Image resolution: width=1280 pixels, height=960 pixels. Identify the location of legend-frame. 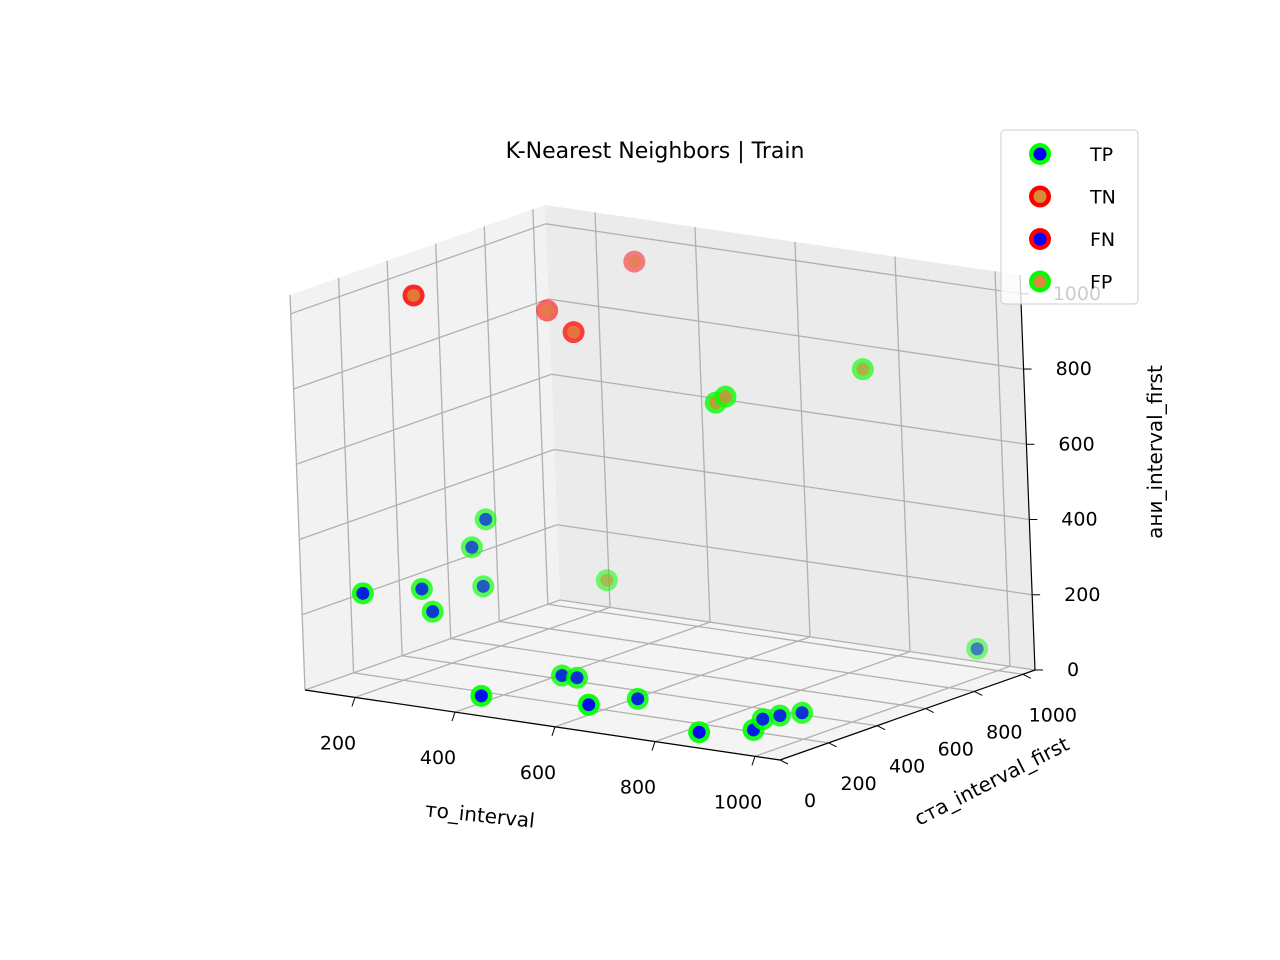
(1069, 217).